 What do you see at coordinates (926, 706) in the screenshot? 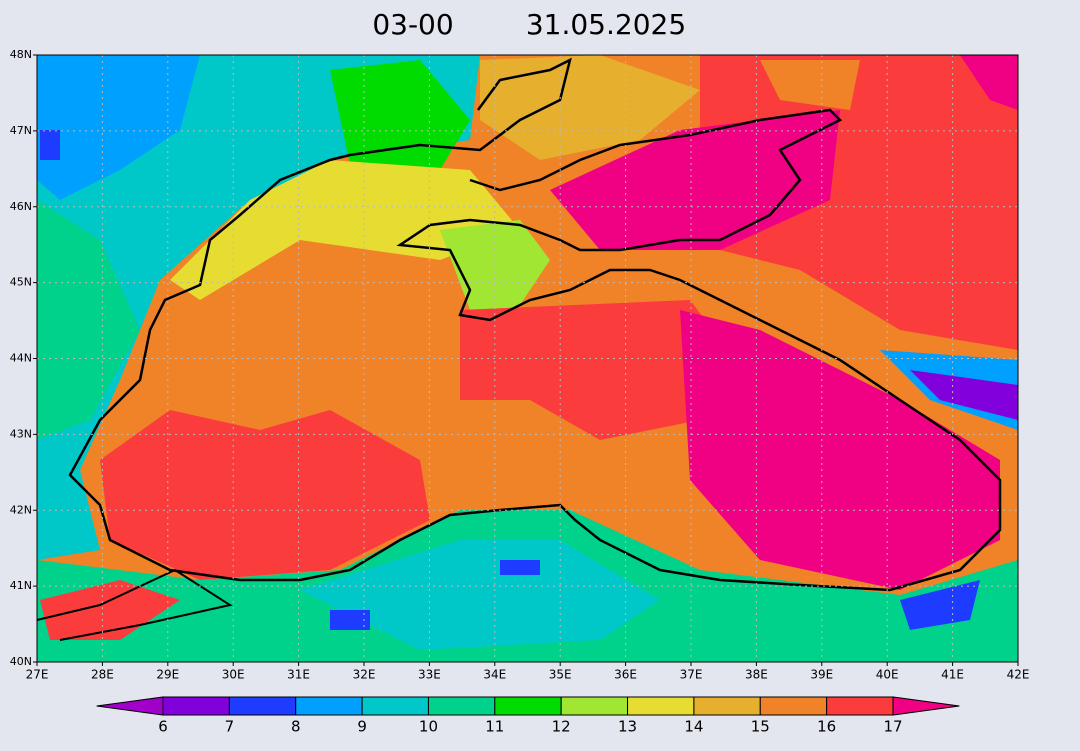
I see `colorbar-extend-high` at bounding box center [926, 706].